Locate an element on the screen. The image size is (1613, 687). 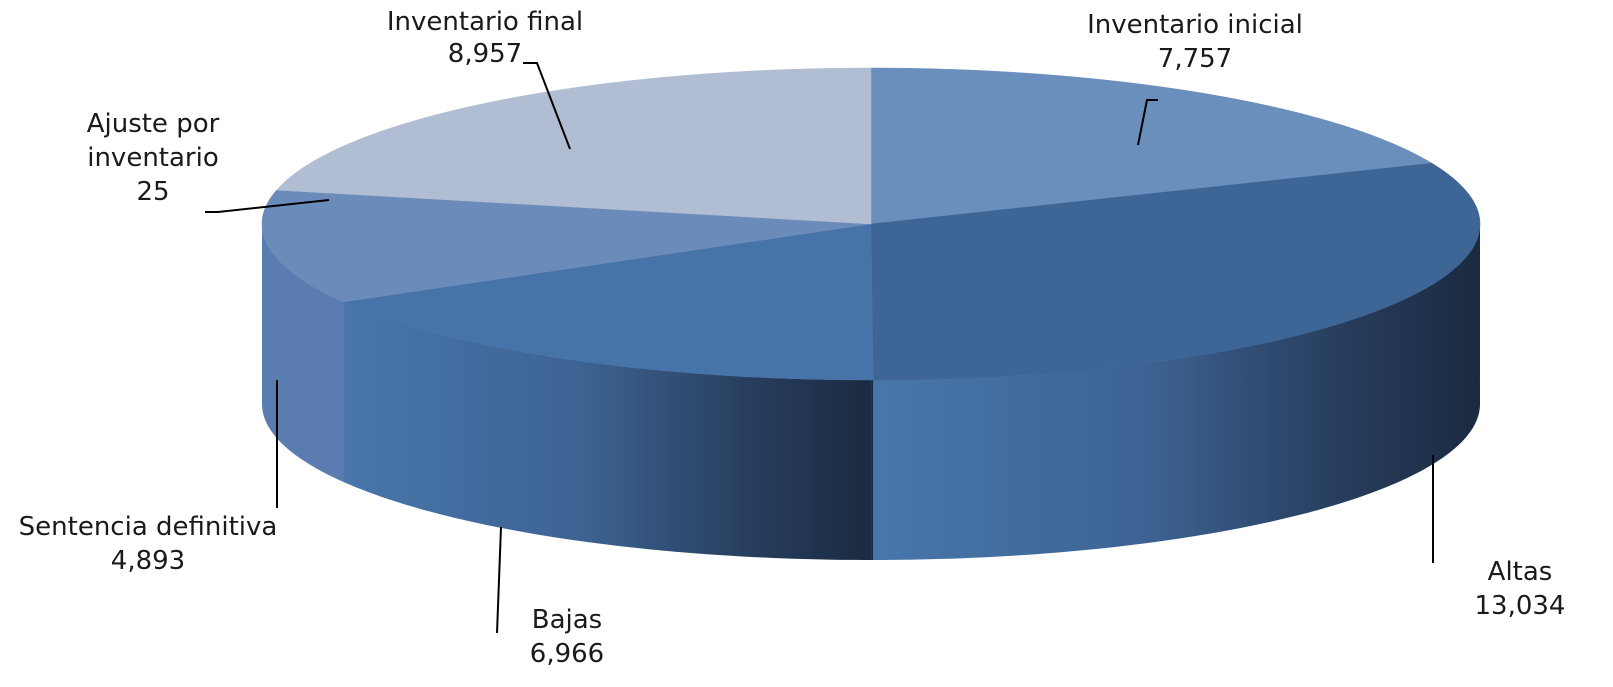
pie-slice-altas is located at coordinates (1175, 271).